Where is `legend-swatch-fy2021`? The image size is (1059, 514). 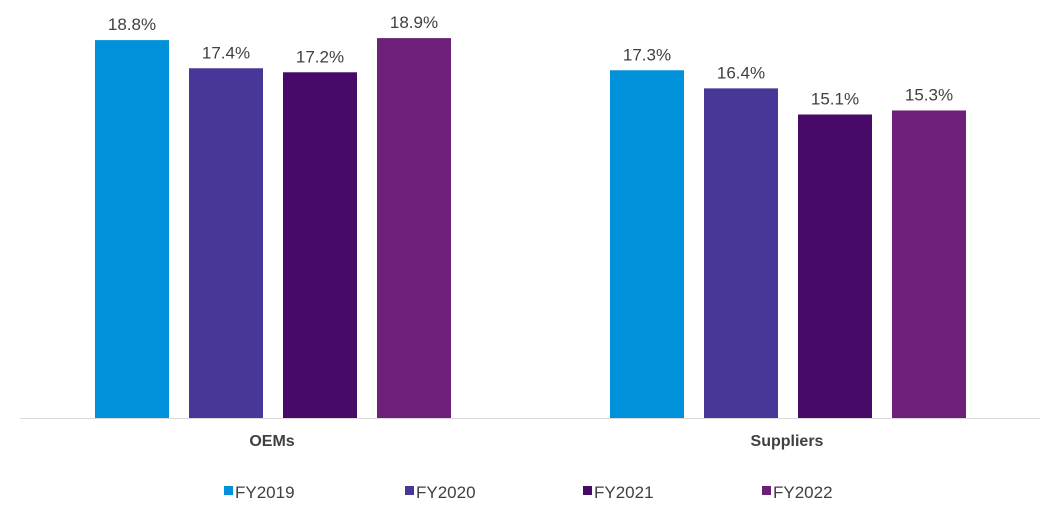
legend-swatch-fy2021 is located at coordinates (587, 490).